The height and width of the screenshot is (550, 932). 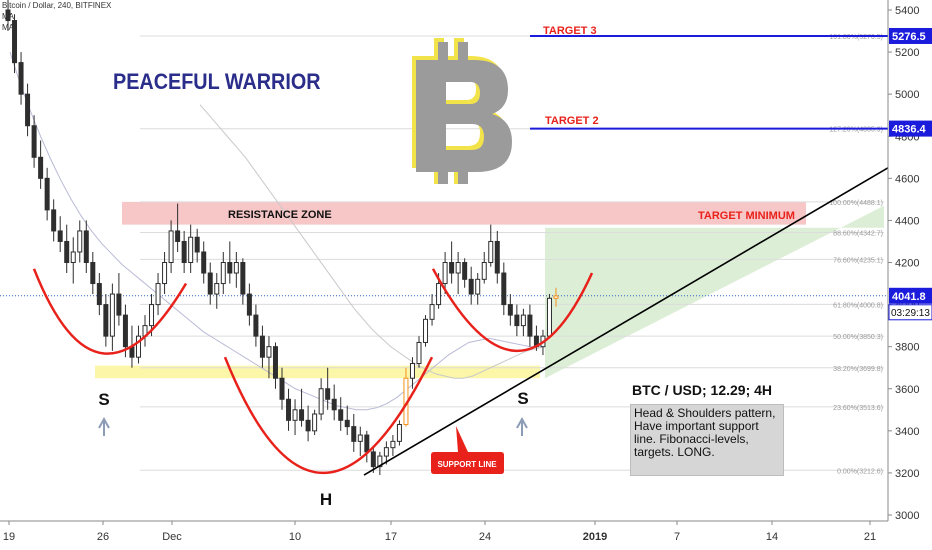 What do you see at coordinates (907, 53) in the screenshot?
I see `y-tick-label: 5200` at bounding box center [907, 53].